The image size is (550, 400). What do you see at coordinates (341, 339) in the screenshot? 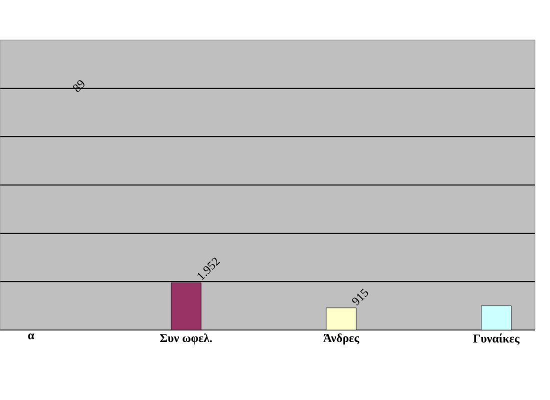
I see `x-tick-label: Άνδρες` at bounding box center [341, 339].